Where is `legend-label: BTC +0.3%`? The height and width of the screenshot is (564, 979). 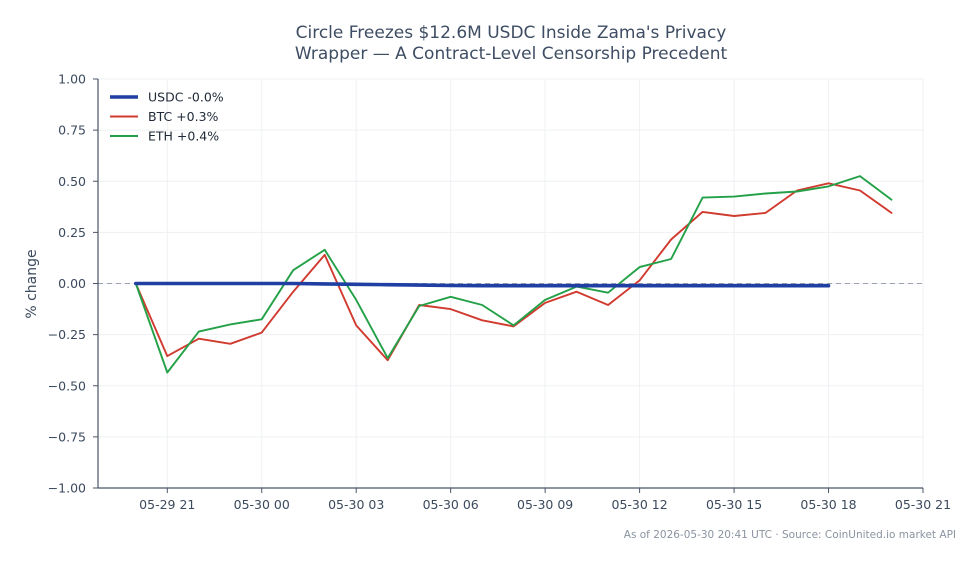 legend-label: BTC +0.3% is located at coordinates (183, 116).